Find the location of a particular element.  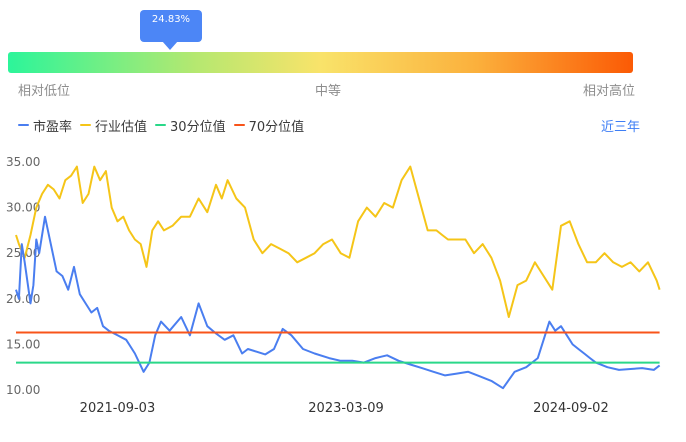

x-tick-label: 2024-09-02 is located at coordinates (571, 408).